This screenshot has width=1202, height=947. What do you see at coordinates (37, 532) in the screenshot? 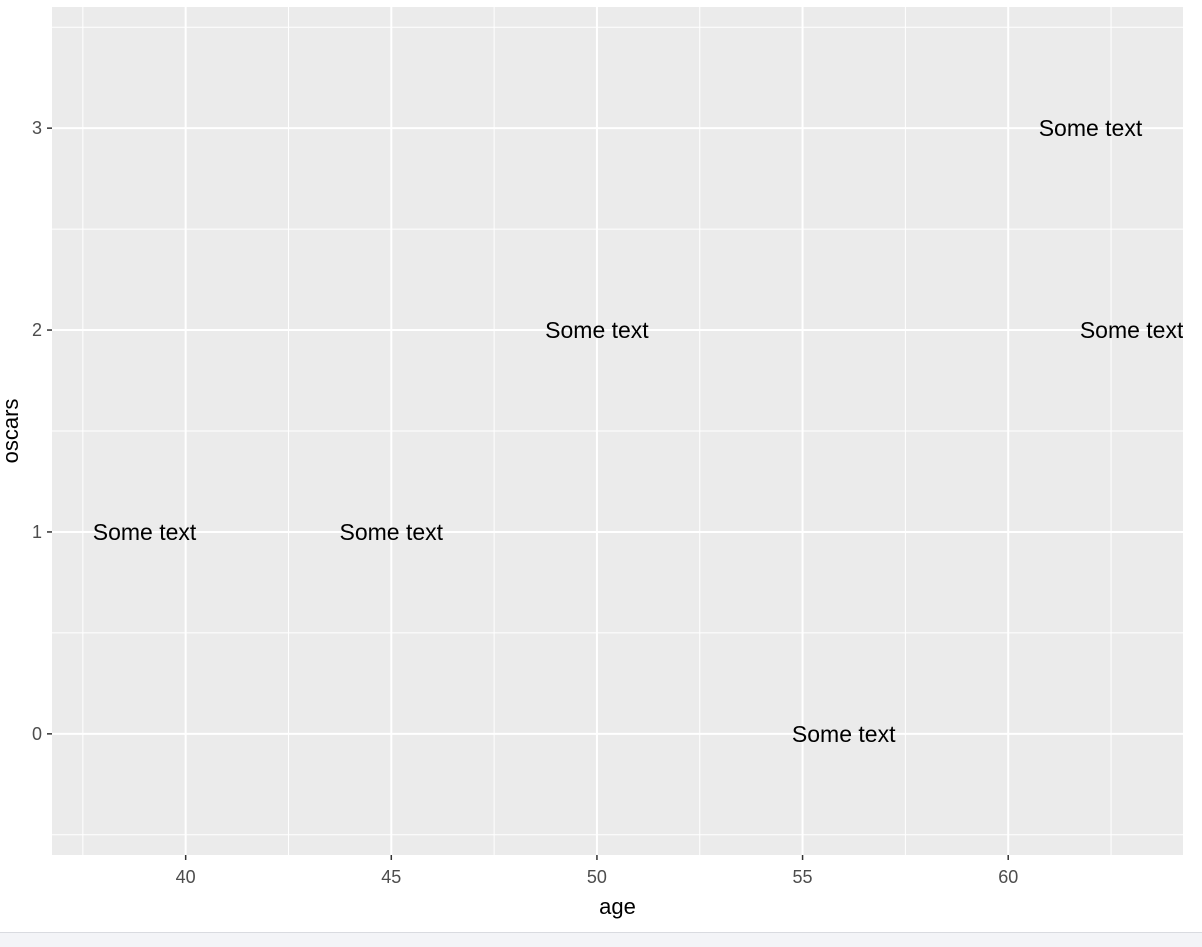
I see `y-tick-label: 1` at bounding box center [37, 532].